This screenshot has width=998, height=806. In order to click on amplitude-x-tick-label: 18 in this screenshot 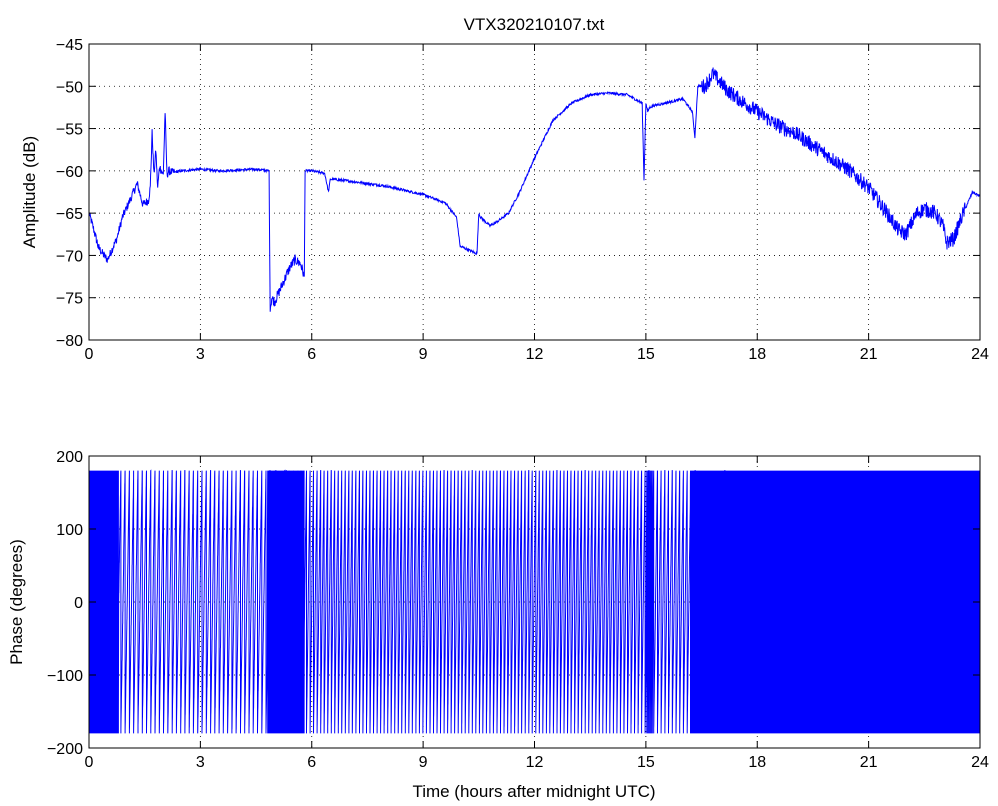, I will do `click(757, 354)`.